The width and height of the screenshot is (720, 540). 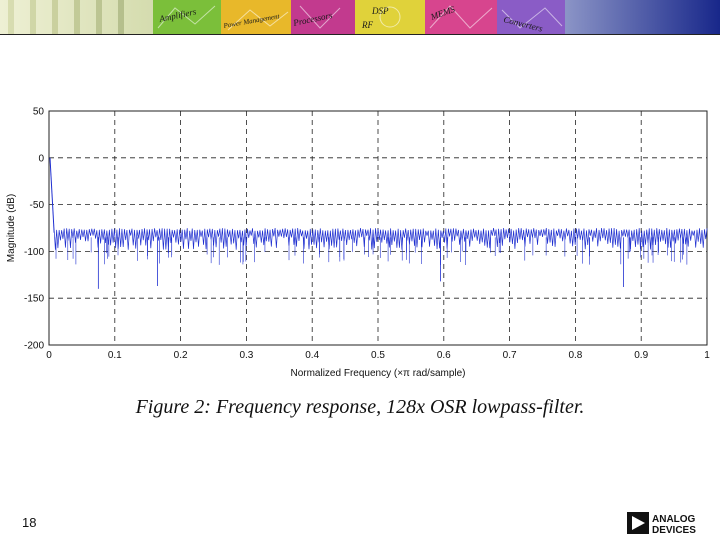 What do you see at coordinates (377, 373) in the screenshot?
I see `x-axis-label: Normalized Frequency (×π rad/sample)` at bounding box center [377, 373].